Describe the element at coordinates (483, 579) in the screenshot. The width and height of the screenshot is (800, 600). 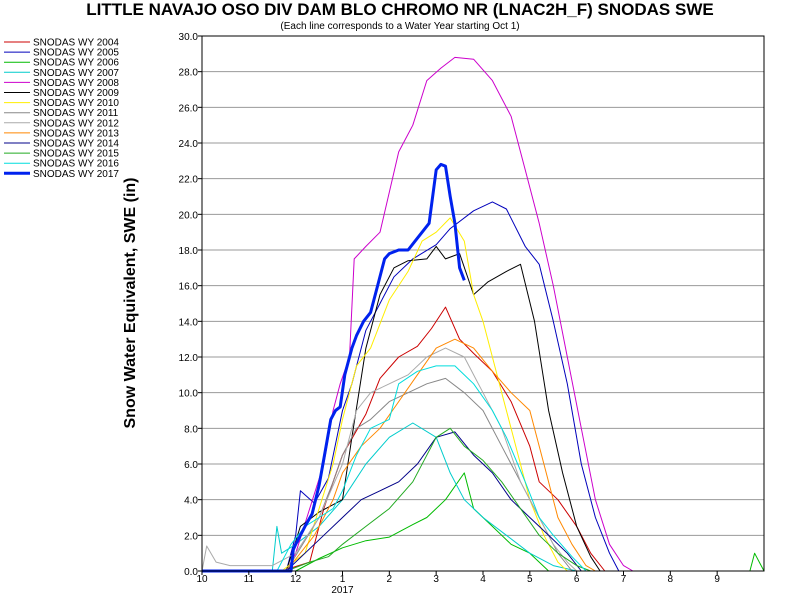
I see `x-tick-label: 4` at that location.